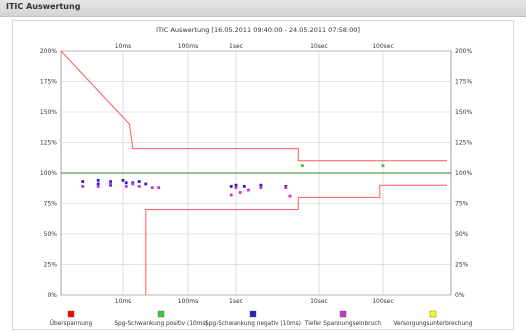 The width and height of the screenshot is (526, 332). Describe the element at coordinates (51, 234) in the screenshot. I see `y-tick-label-left: 50%` at that location.